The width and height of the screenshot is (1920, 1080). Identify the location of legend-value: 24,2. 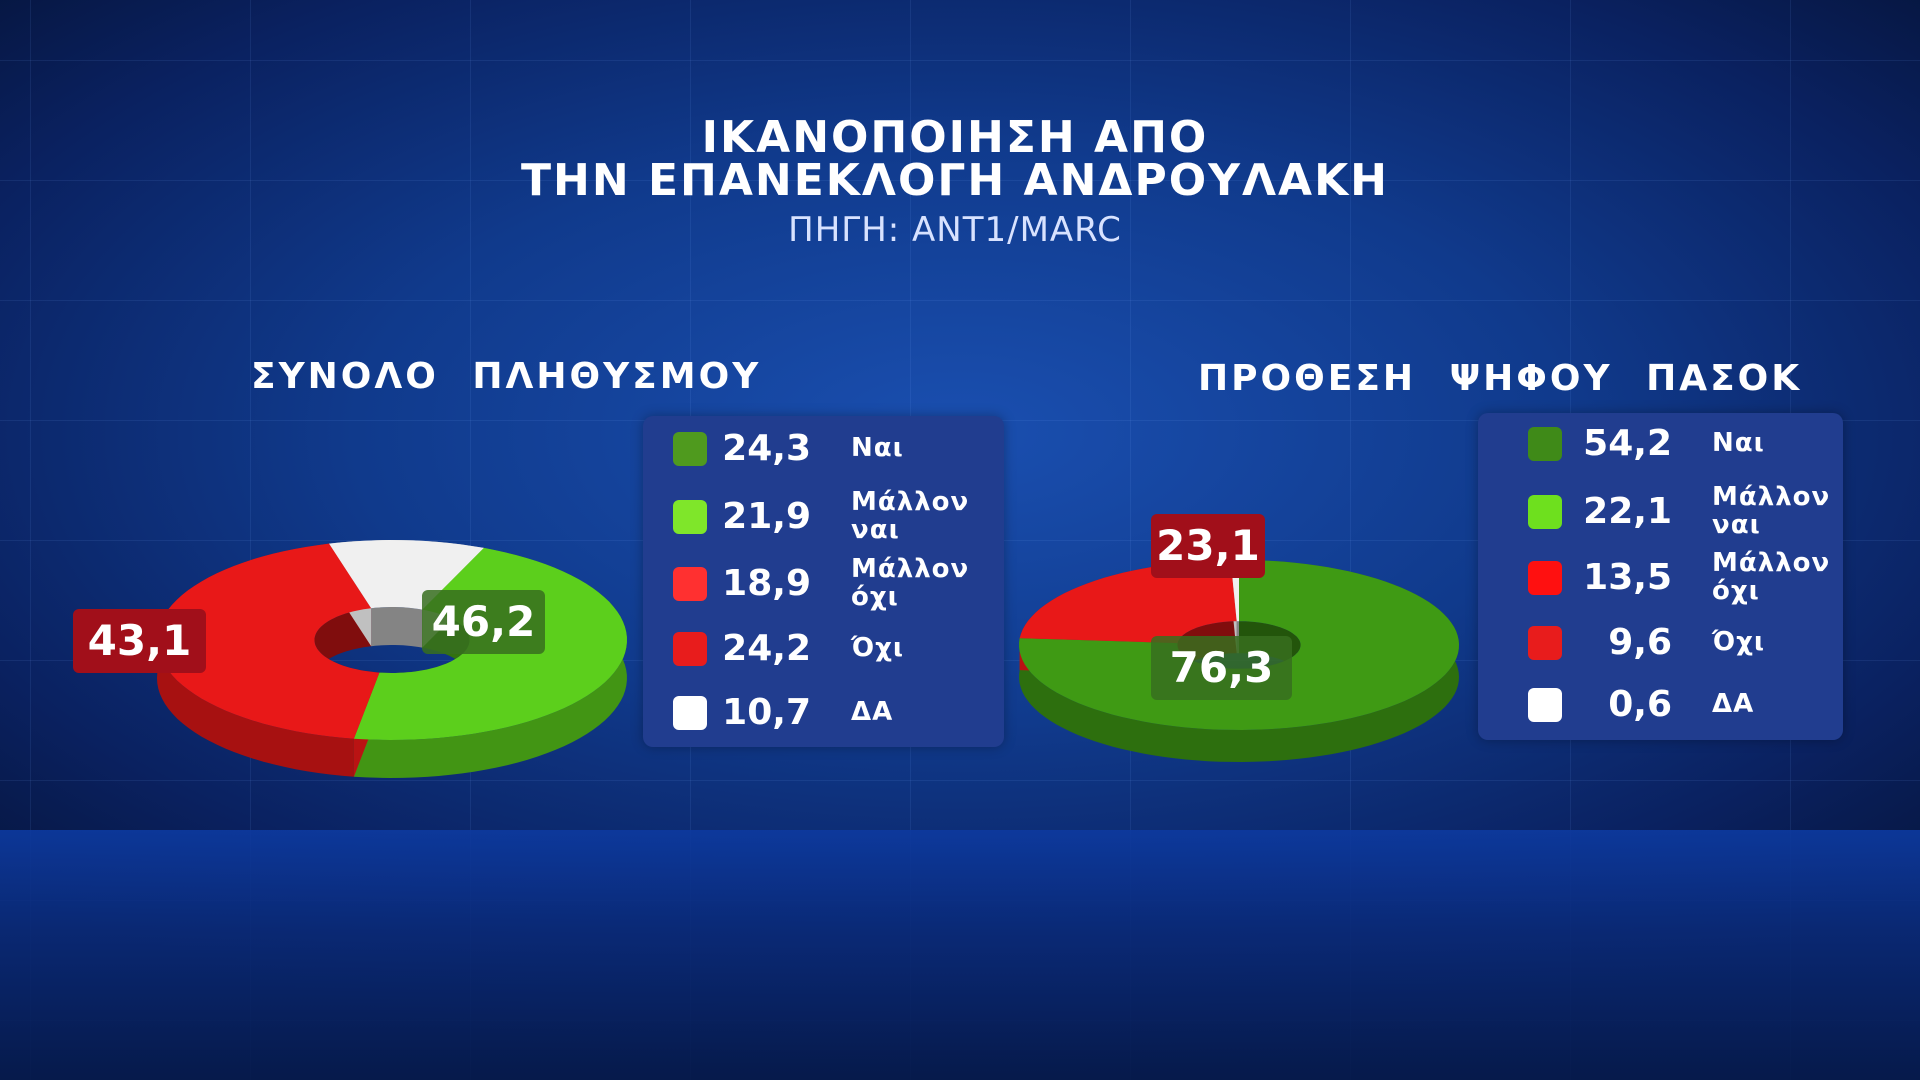
(766, 648).